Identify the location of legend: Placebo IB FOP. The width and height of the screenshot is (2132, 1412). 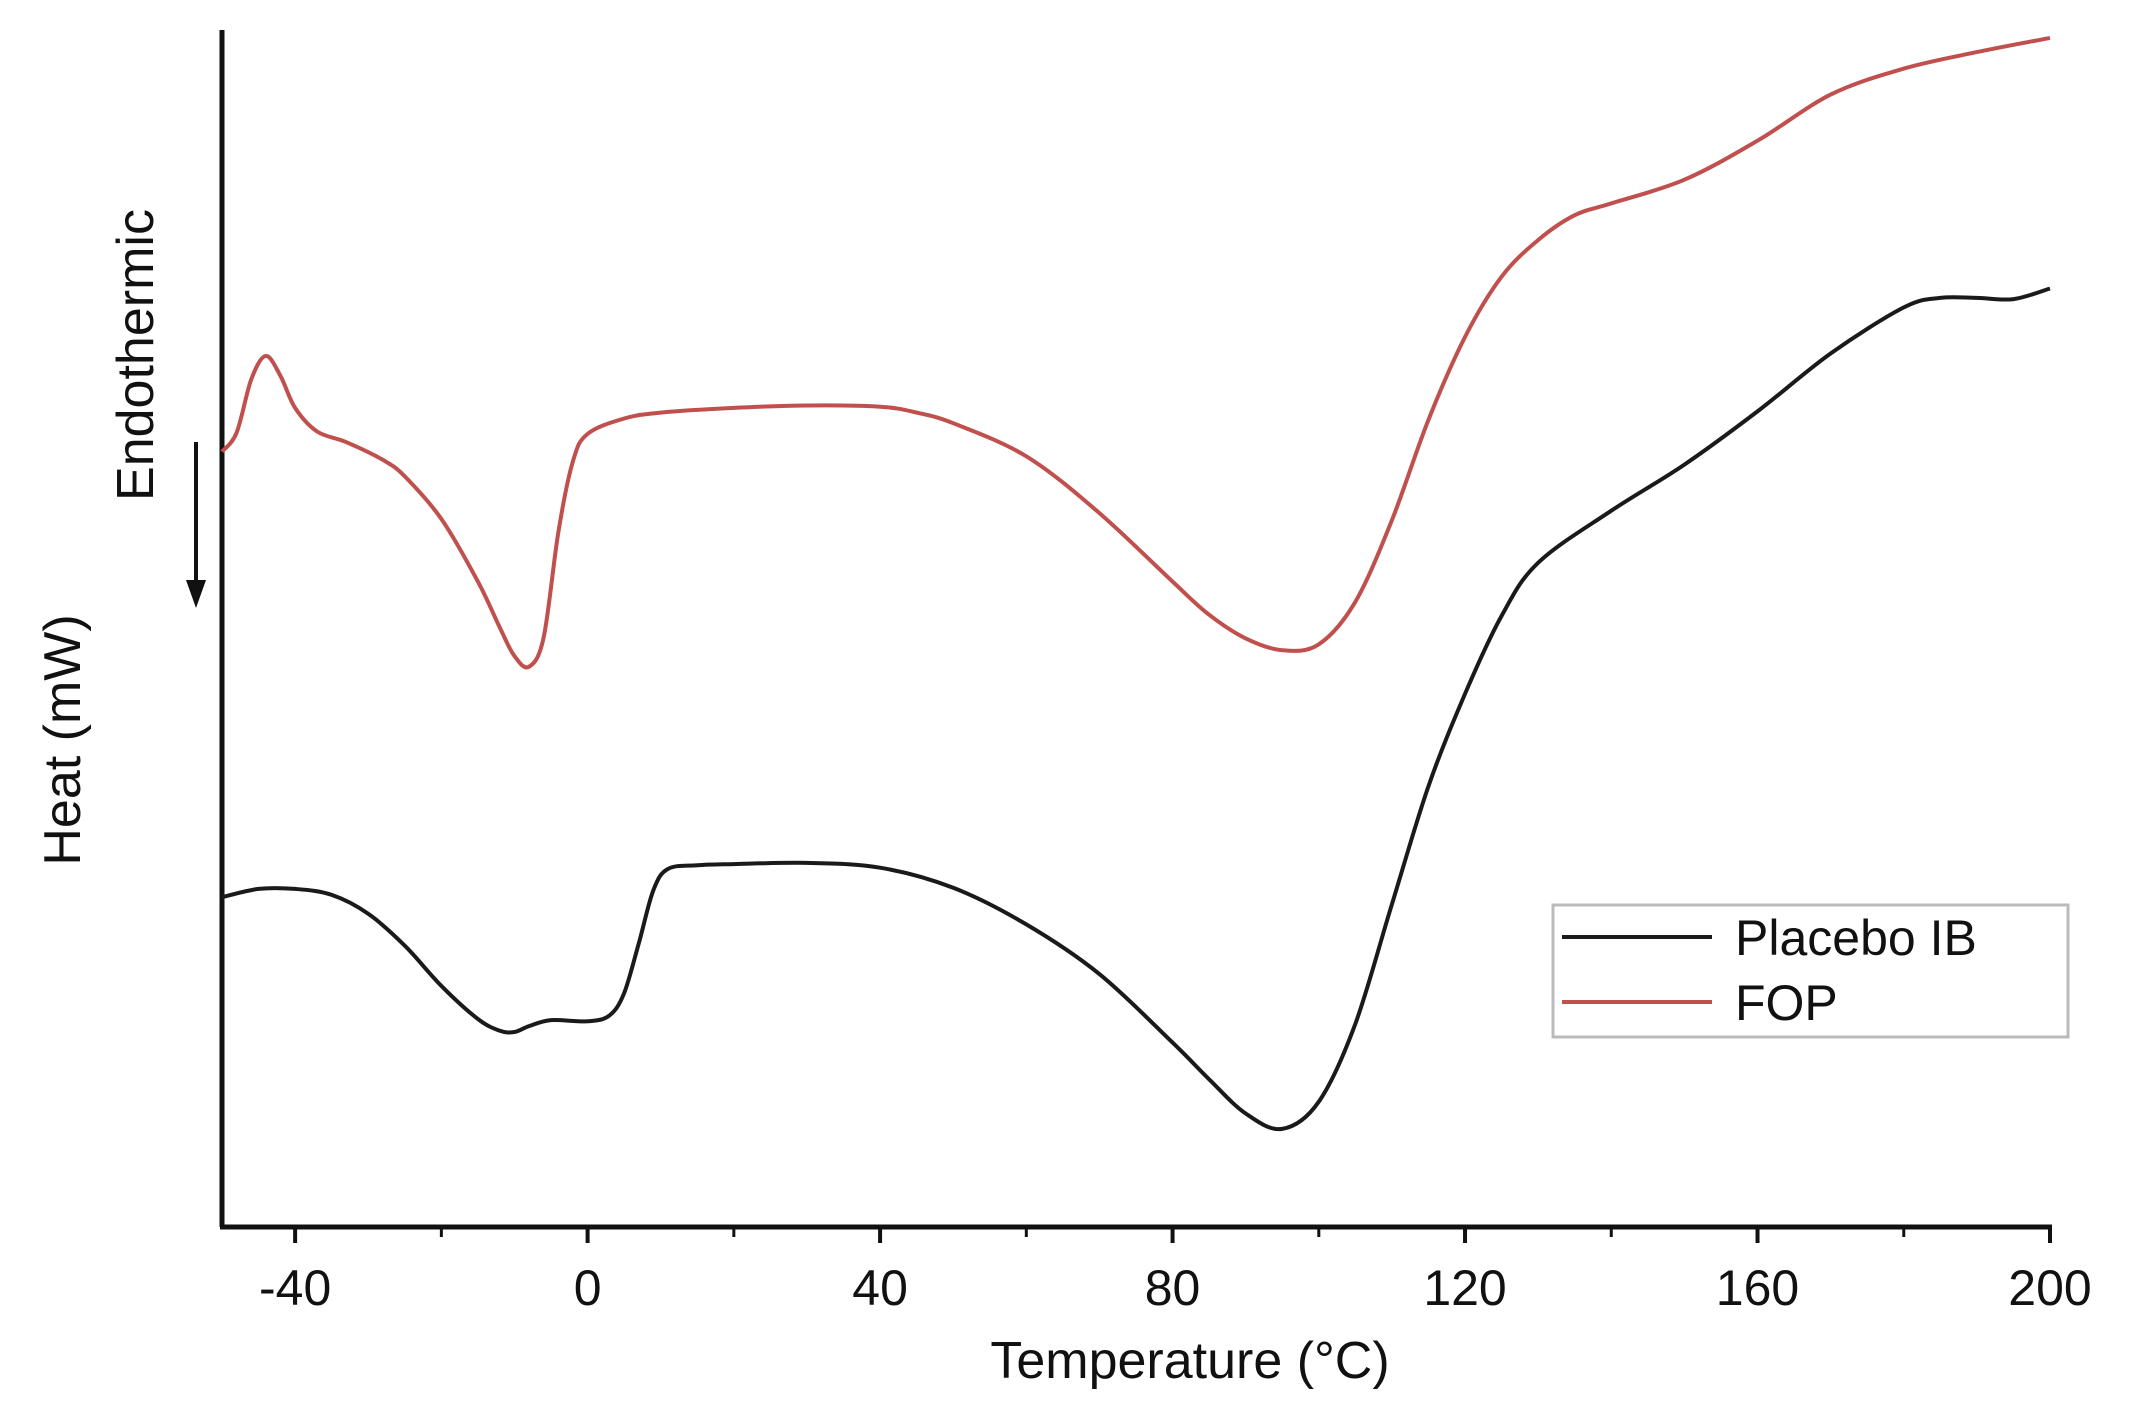
(1810, 971).